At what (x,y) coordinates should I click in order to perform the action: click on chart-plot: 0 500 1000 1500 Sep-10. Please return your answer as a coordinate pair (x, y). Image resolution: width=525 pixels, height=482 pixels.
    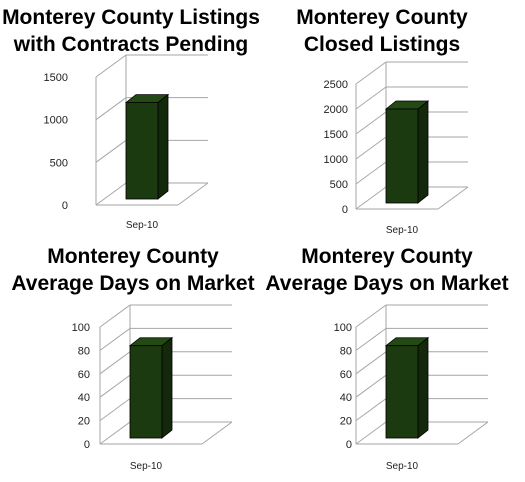
    Looking at the image, I should click on (126, 142).